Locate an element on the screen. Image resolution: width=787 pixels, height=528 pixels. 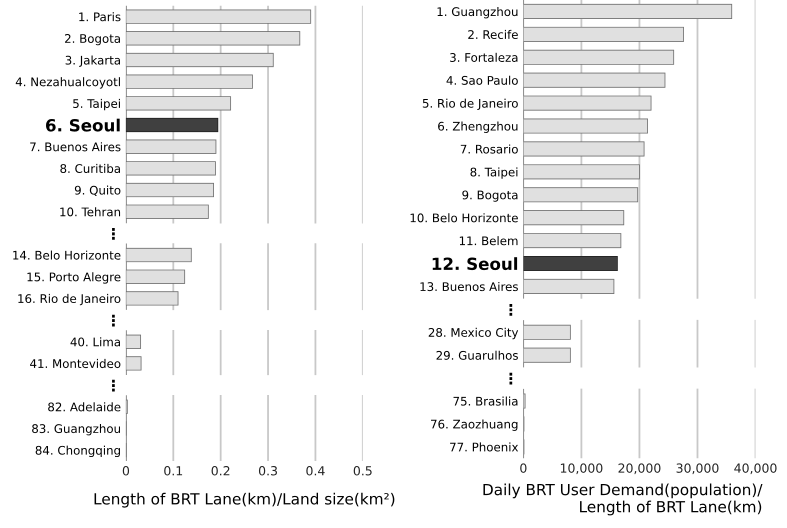
y-tick-label: 2. Bogota is located at coordinates (92, 40).